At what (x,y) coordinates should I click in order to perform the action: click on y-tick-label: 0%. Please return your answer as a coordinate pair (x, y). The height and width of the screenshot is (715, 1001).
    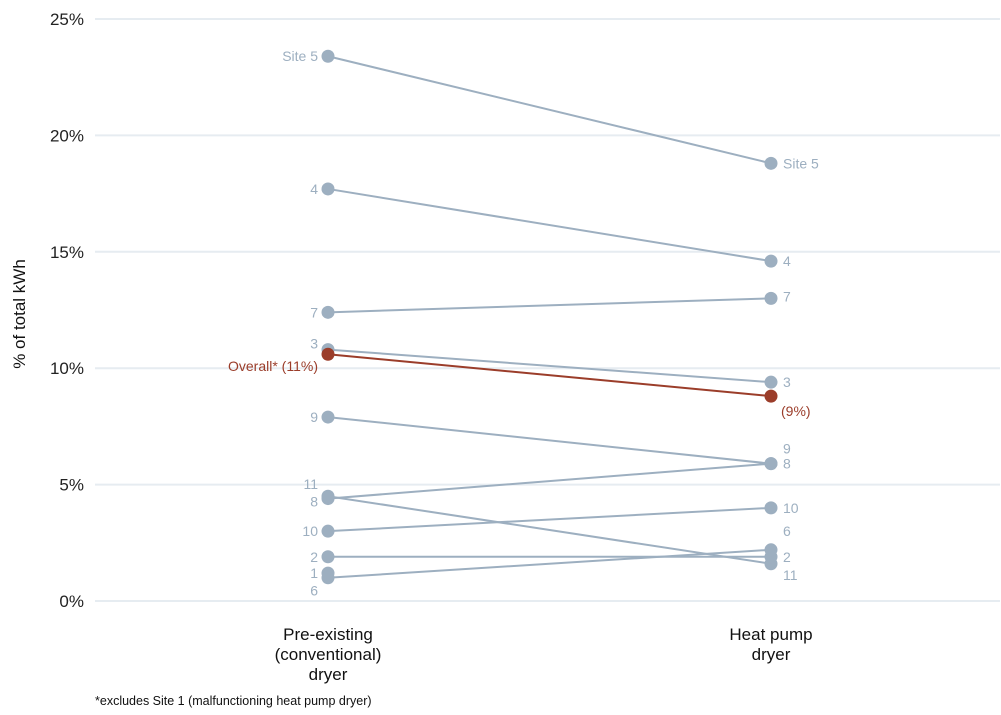
    Looking at the image, I should click on (71, 601).